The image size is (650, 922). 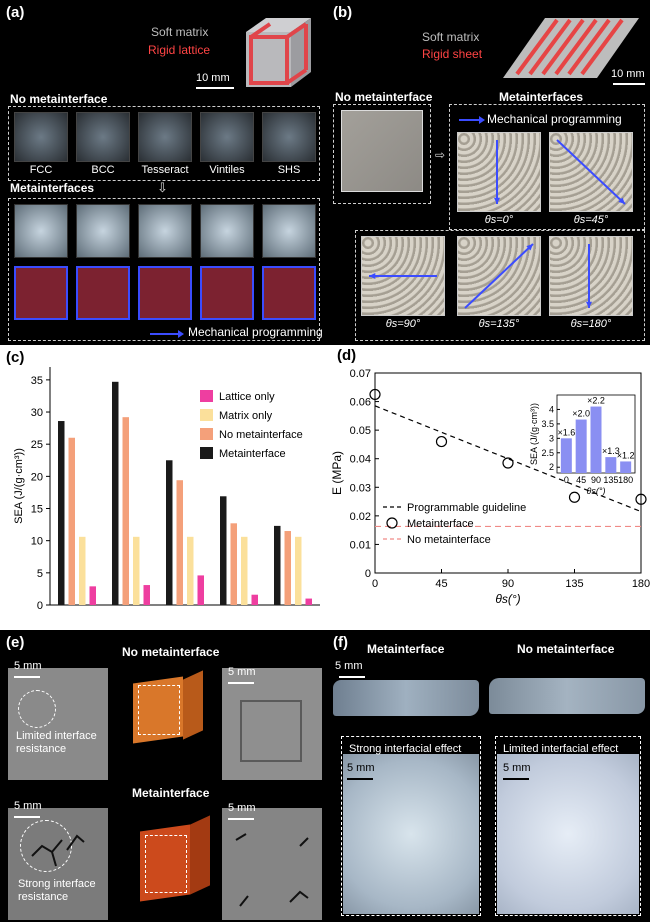 What do you see at coordinates (507, 599) in the screenshot?
I see `x-axis-label: θs(°)` at bounding box center [507, 599].